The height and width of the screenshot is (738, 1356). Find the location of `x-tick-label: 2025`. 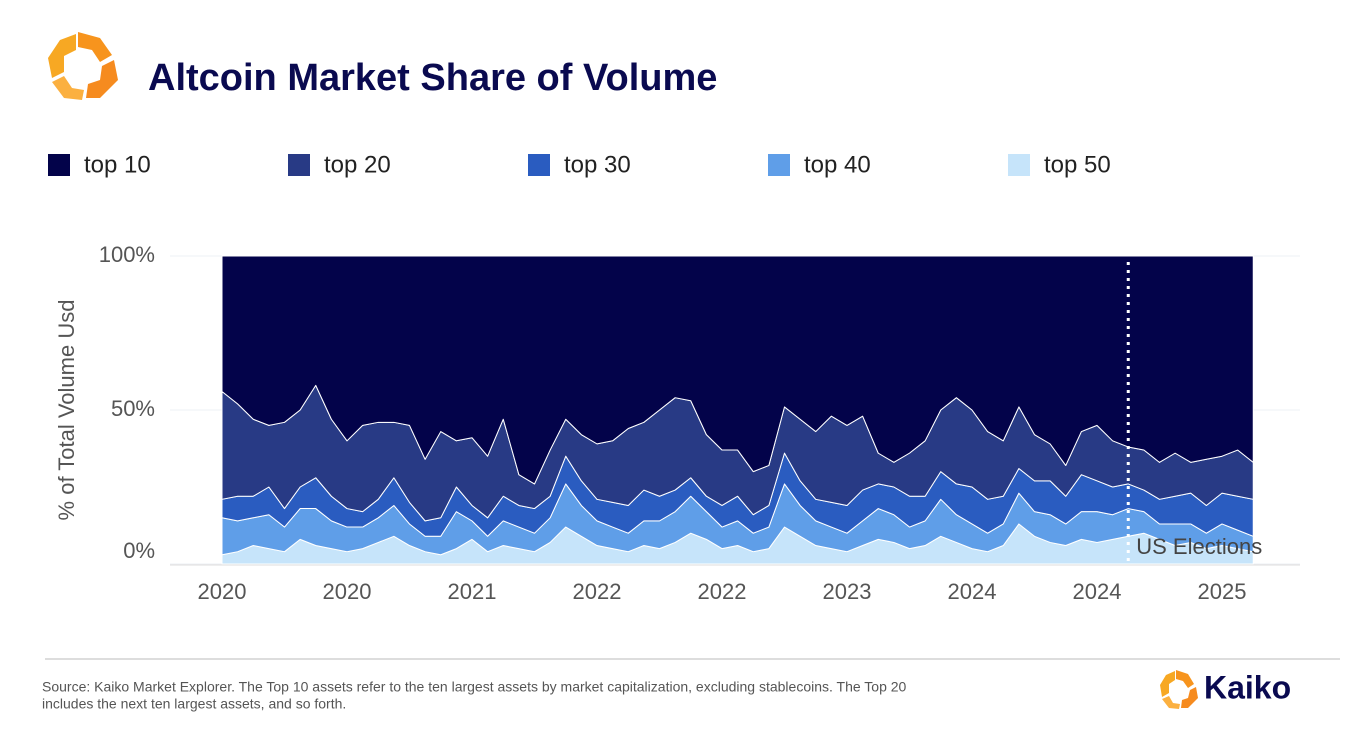

x-tick-label: 2025 is located at coordinates (1222, 591).